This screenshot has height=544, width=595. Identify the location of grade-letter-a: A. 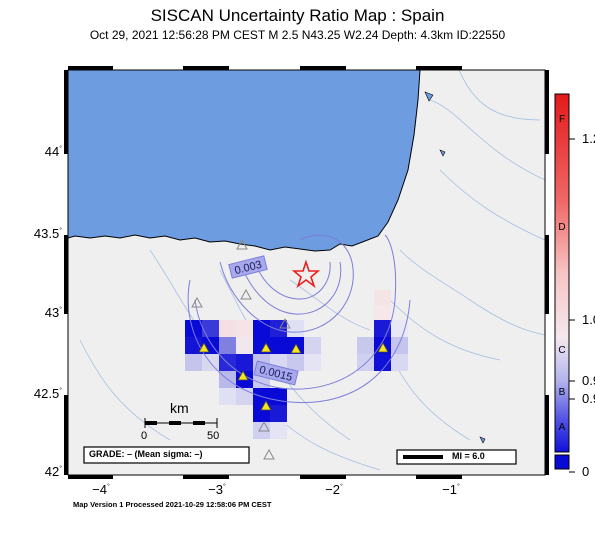
(562, 427).